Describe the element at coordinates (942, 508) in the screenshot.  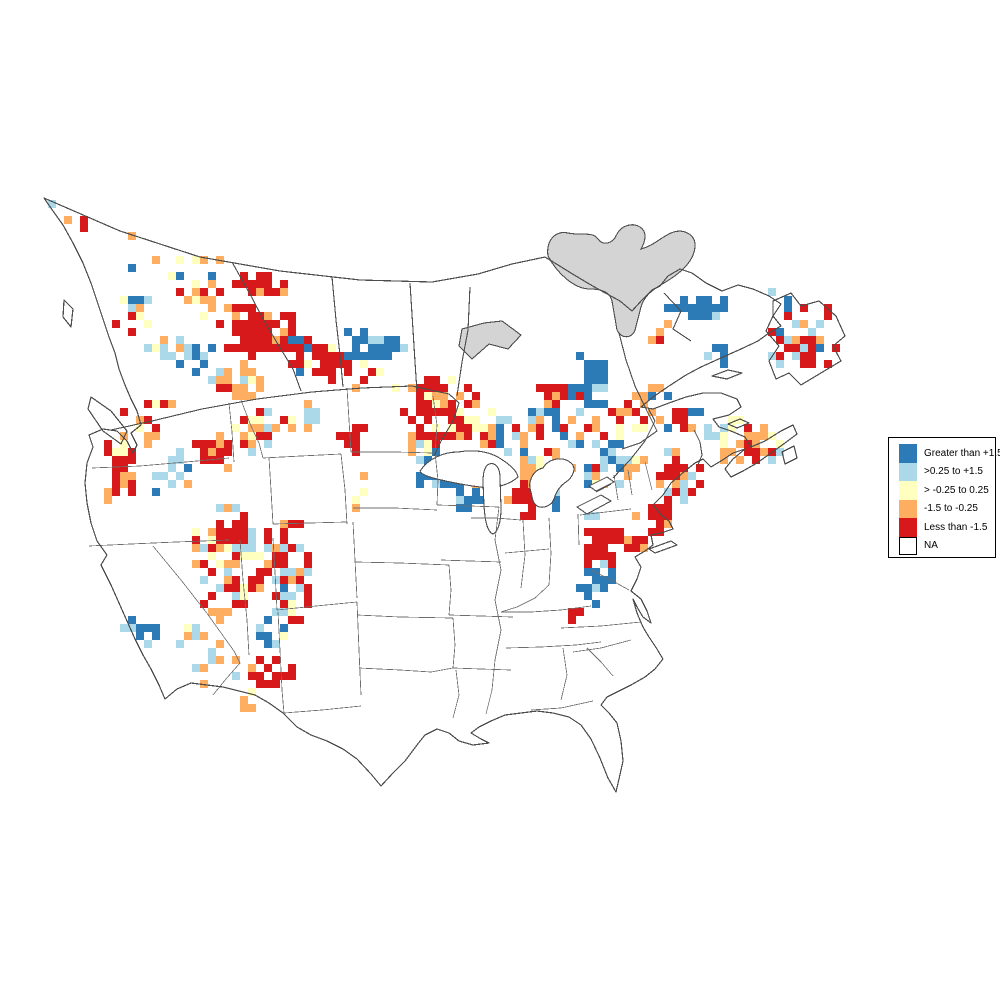
I see `legend-item-minus-1-5-to-minus-0-25: -1.5 to -0.25` at that location.